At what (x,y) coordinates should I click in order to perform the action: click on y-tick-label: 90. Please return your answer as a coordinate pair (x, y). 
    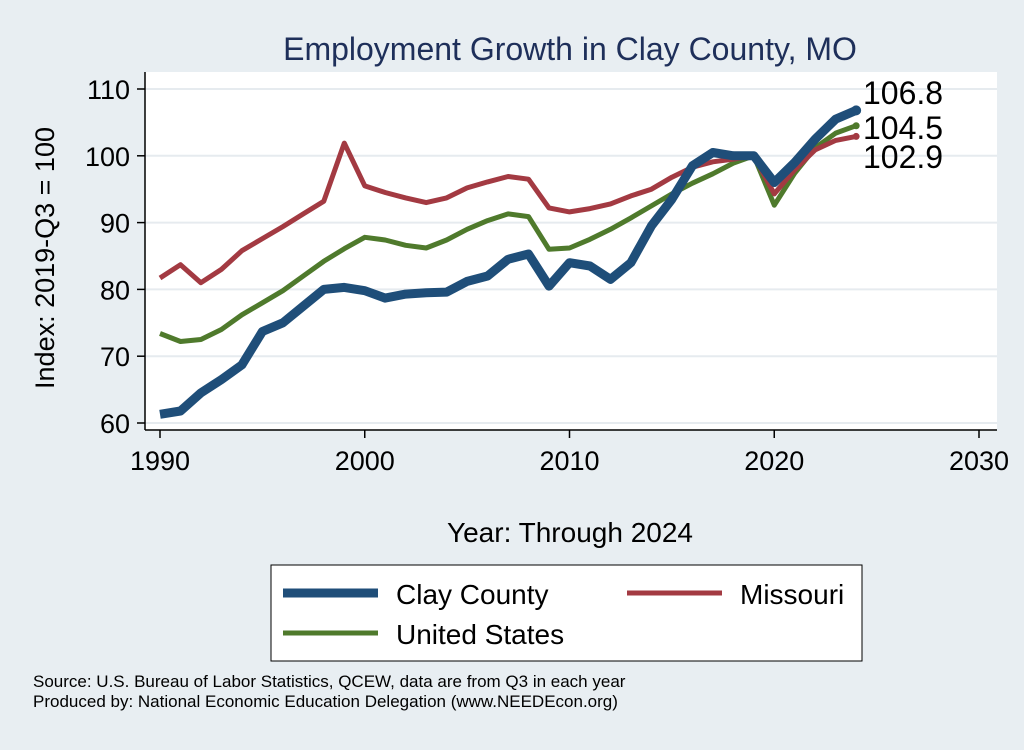
    Looking at the image, I should click on (115, 224).